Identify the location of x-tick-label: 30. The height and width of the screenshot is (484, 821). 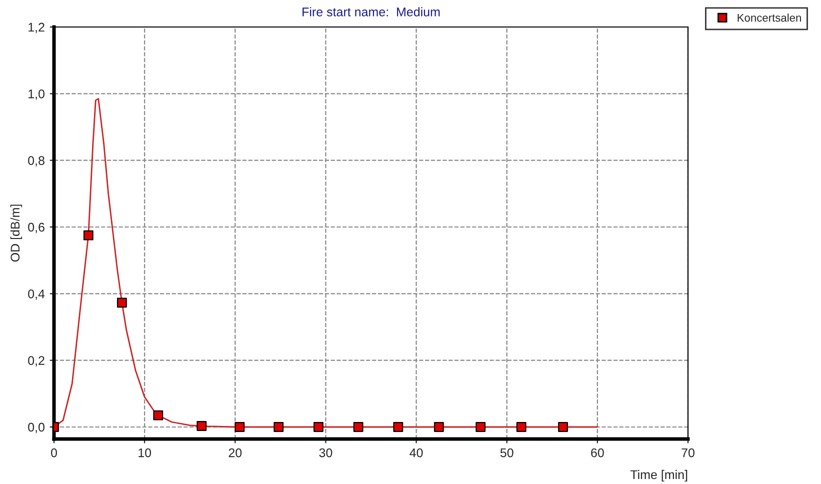
(325, 453).